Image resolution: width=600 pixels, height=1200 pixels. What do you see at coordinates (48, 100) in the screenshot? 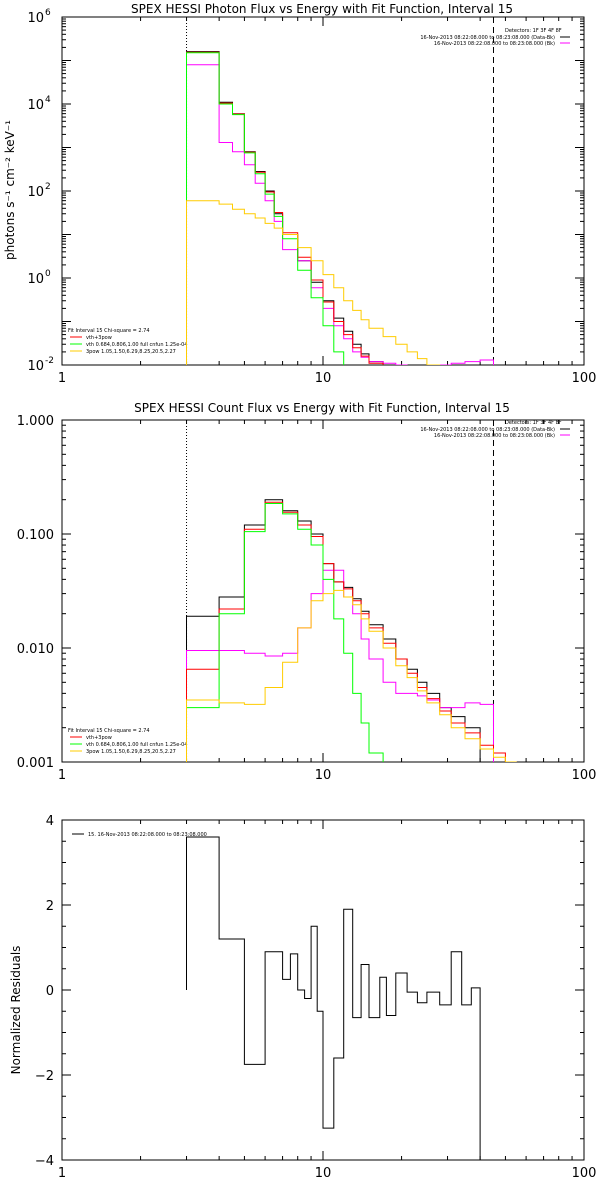
I see `photon-flux-y-tick-exponent: 4` at bounding box center [48, 100].